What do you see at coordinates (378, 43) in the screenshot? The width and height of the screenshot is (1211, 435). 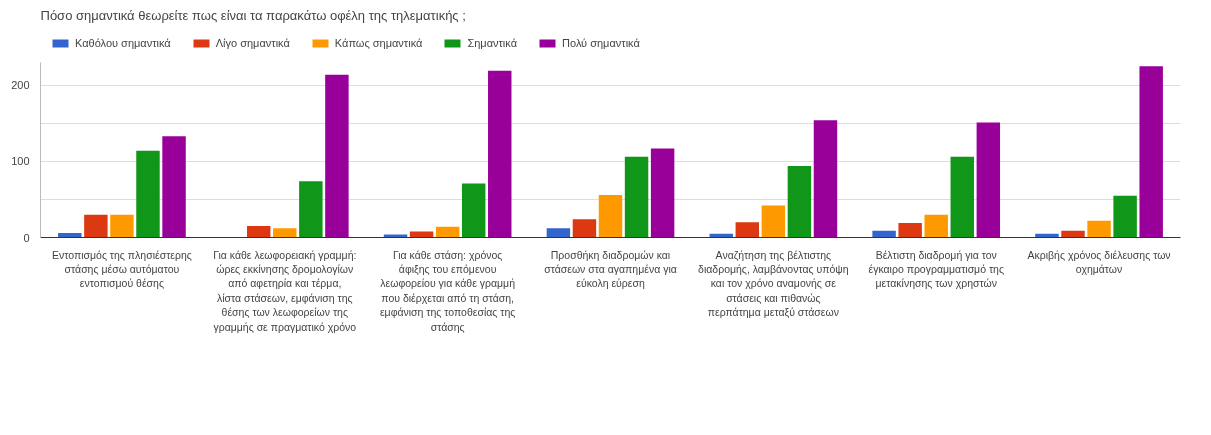 I see `legend-label: Κάπως σημαντικά` at bounding box center [378, 43].